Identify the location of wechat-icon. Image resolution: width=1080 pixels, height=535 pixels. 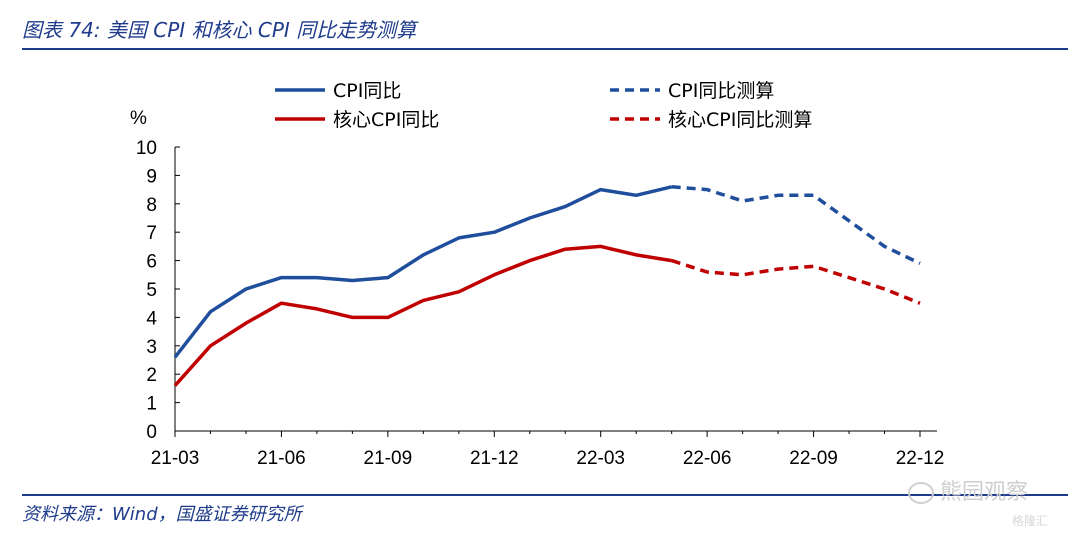
(921, 493).